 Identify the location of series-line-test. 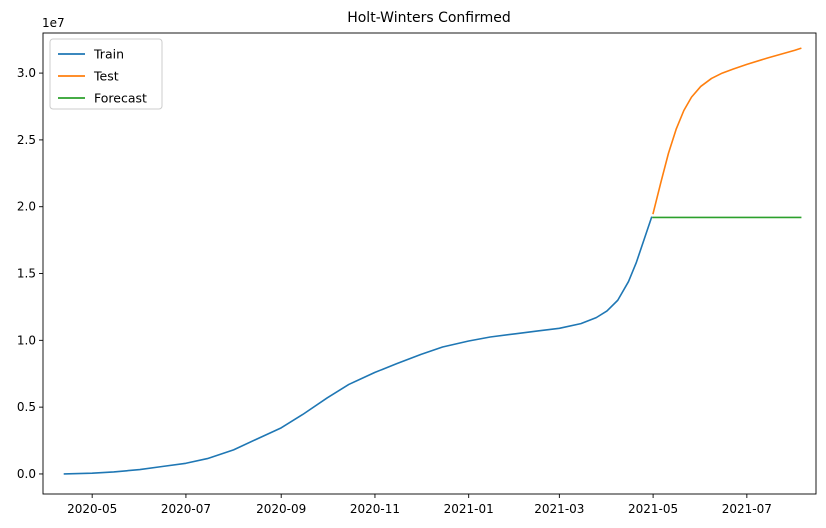
(727, 131).